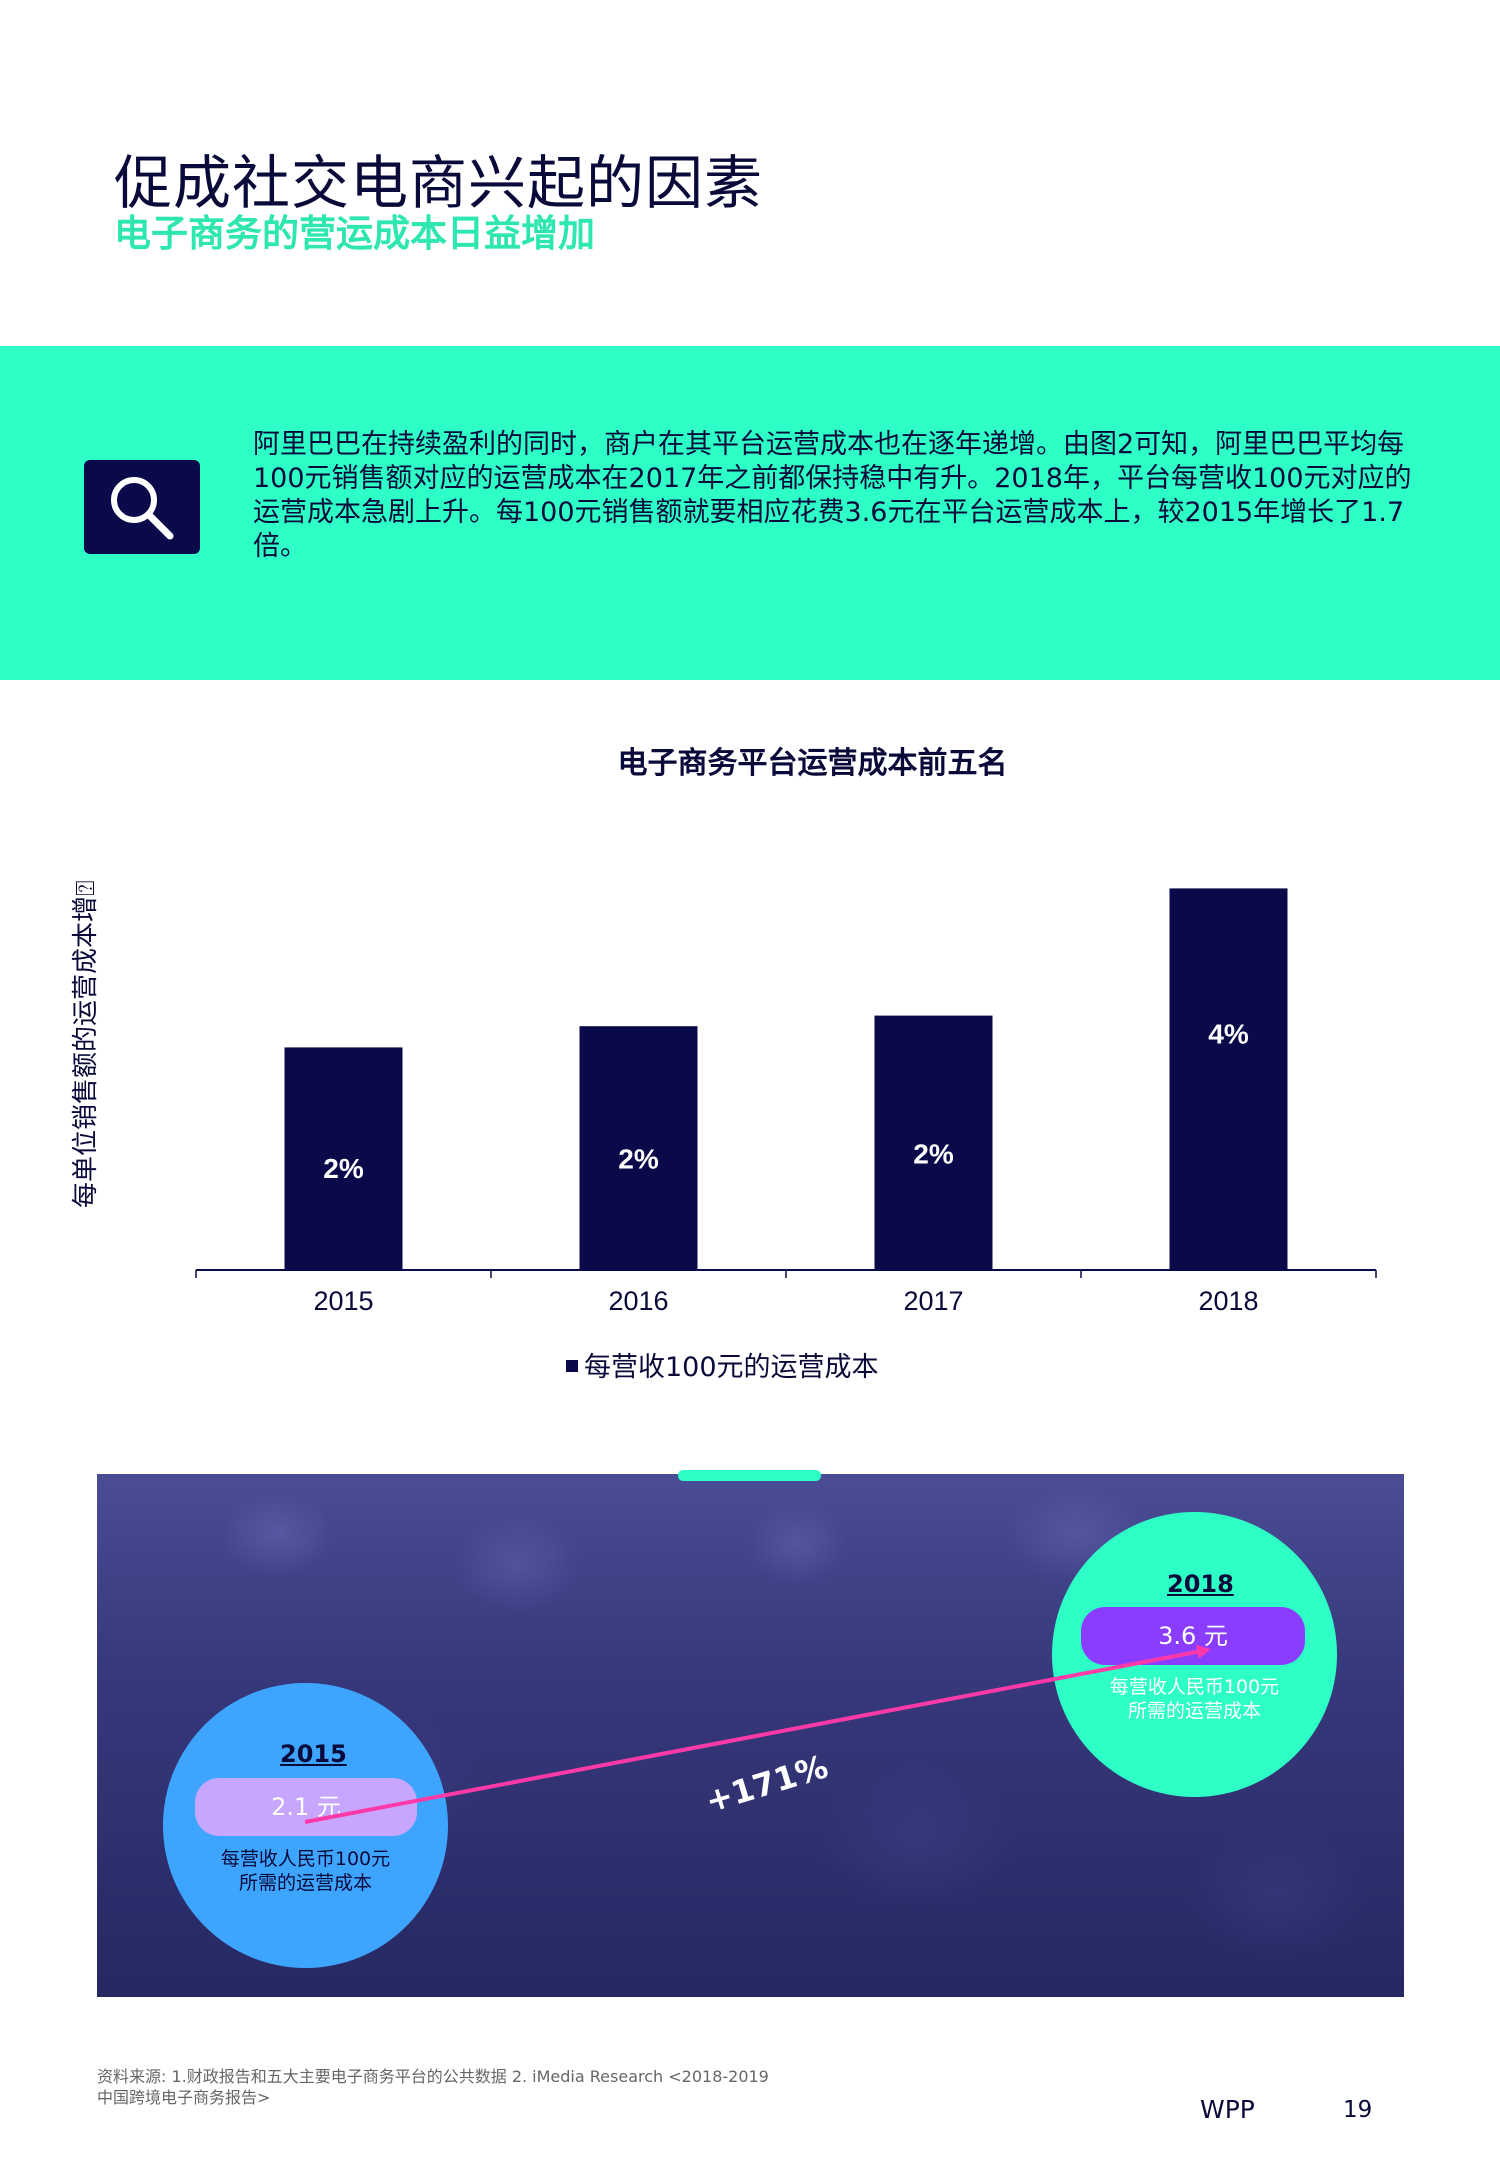 The height and width of the screenshot is (2167, 1500). What do you see at coordinates (749, 1475) in the screenshot?
I see `accent-tab` at bounding box center [749, 1475].